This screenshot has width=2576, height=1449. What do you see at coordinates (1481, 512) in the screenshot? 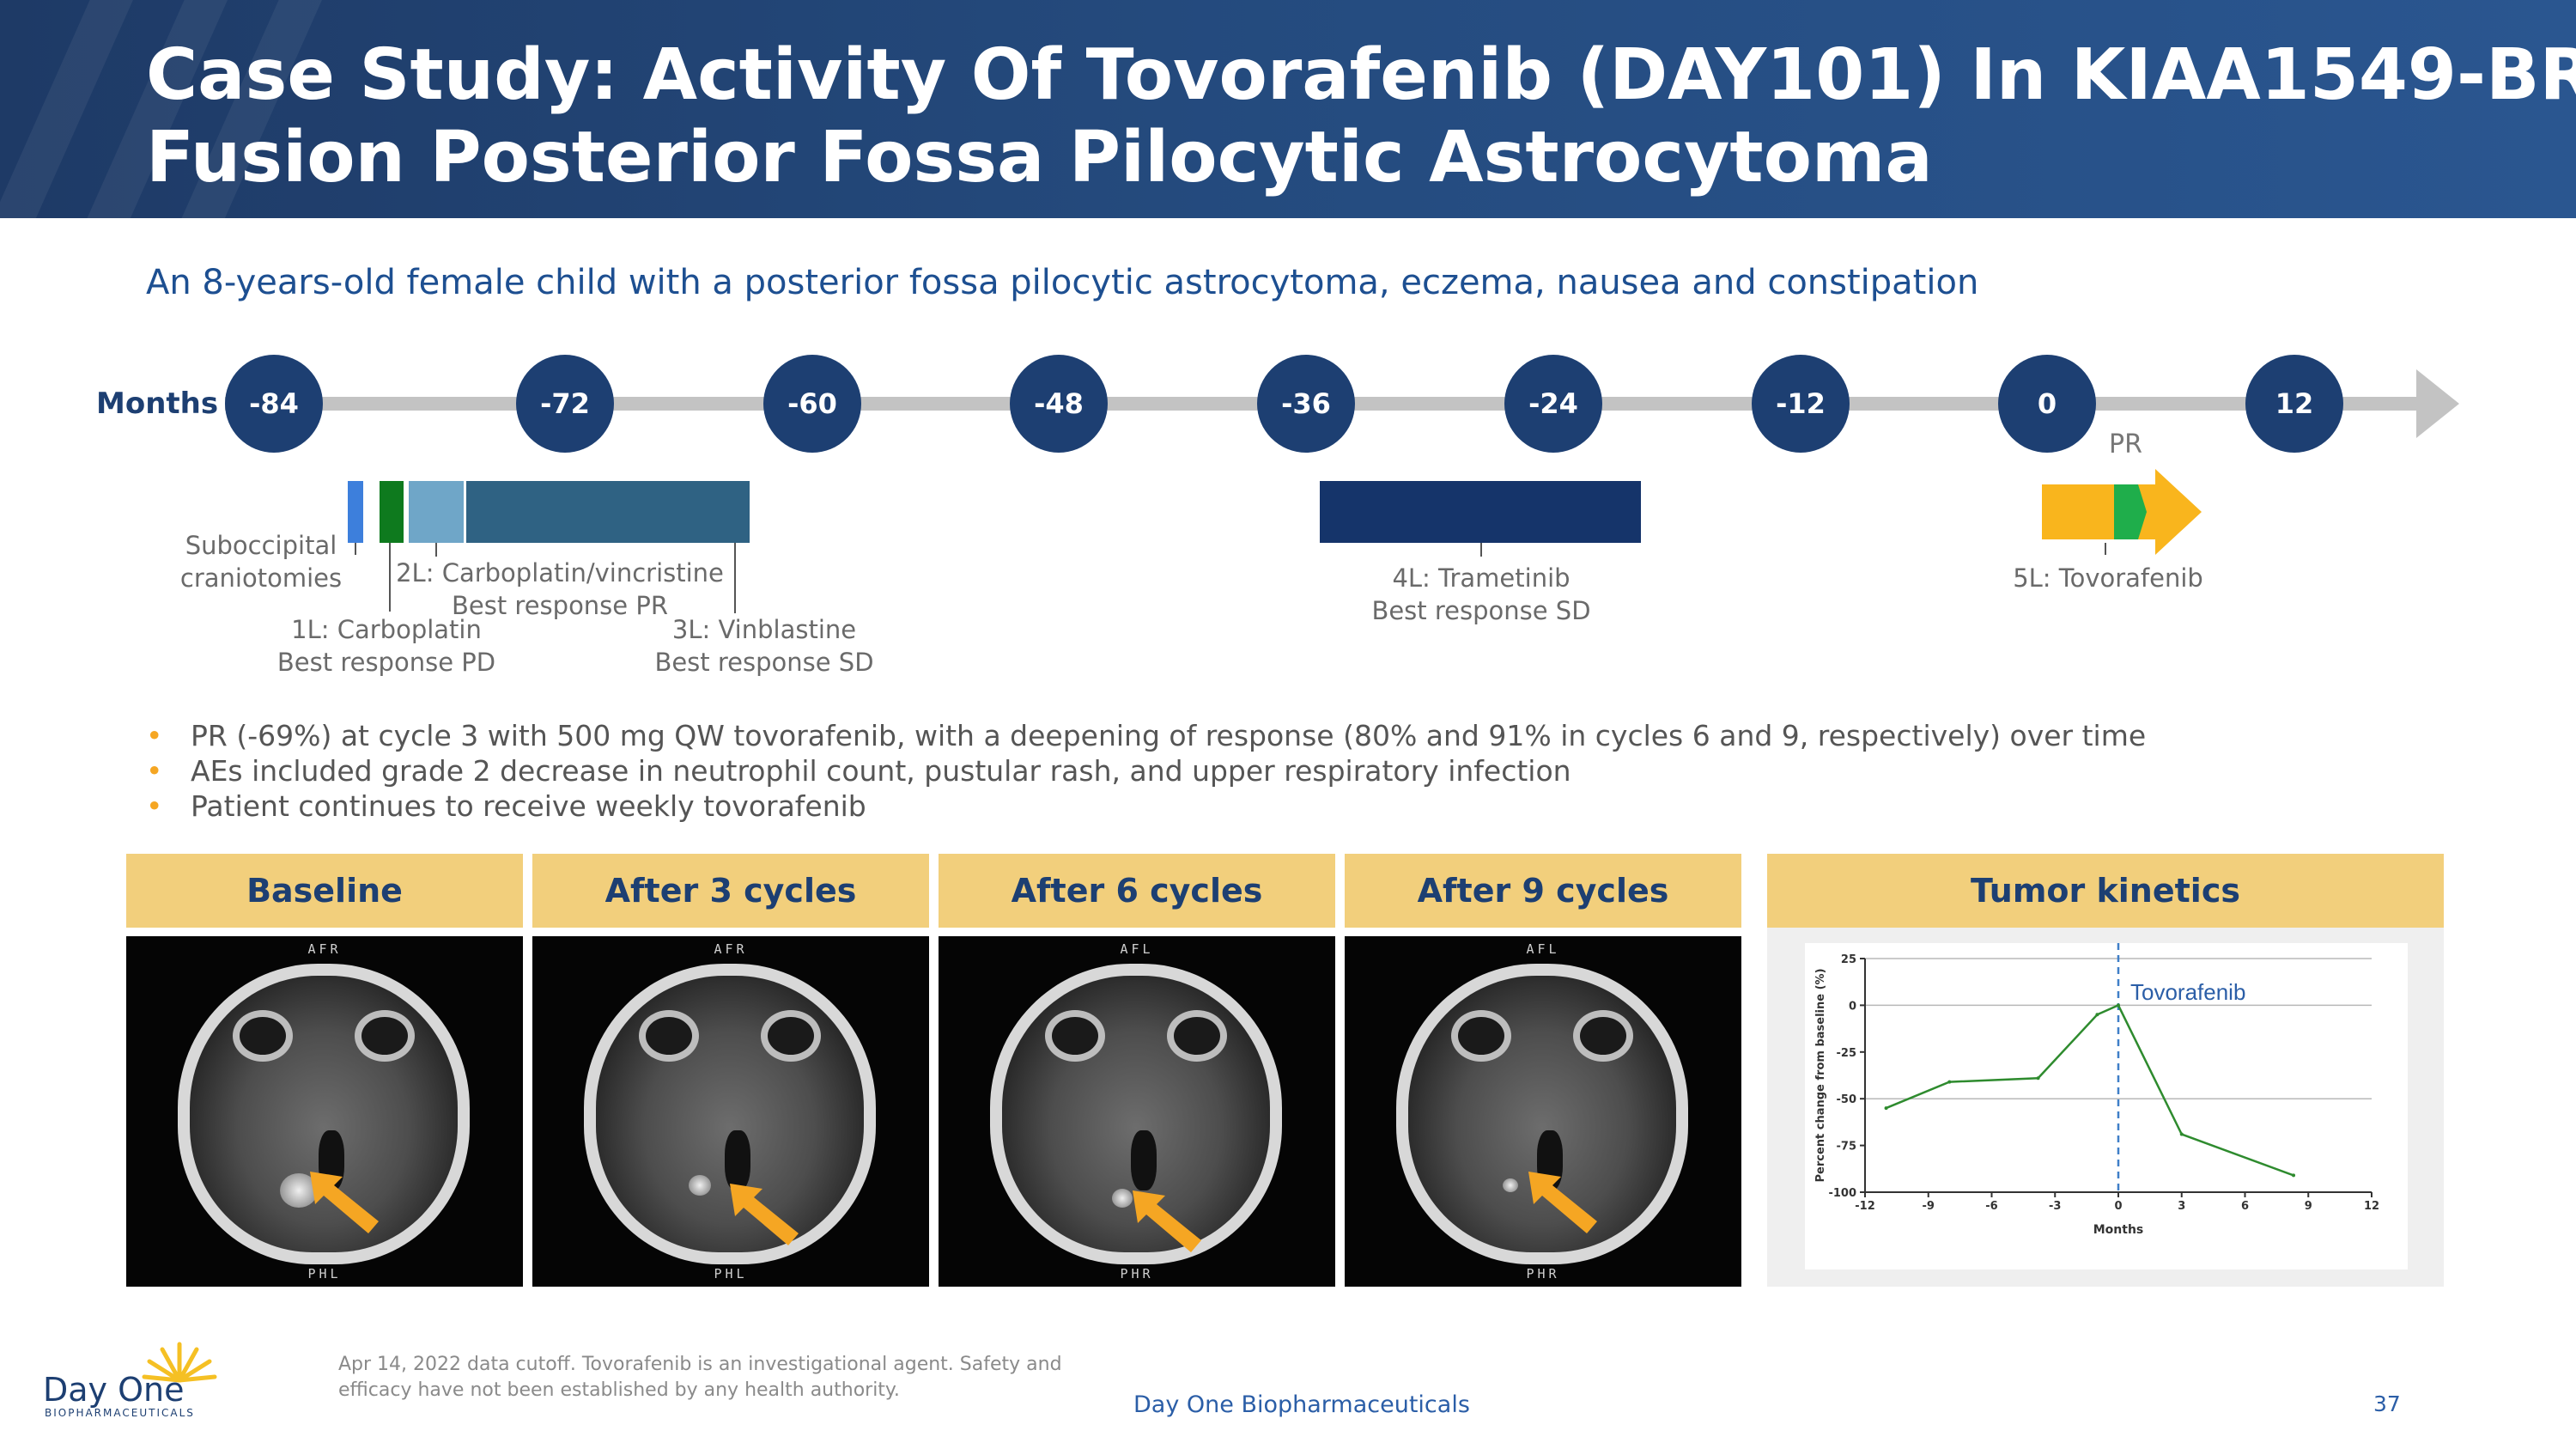
I see `bar-4l-trametinib` at bounding box center [1481, 512].